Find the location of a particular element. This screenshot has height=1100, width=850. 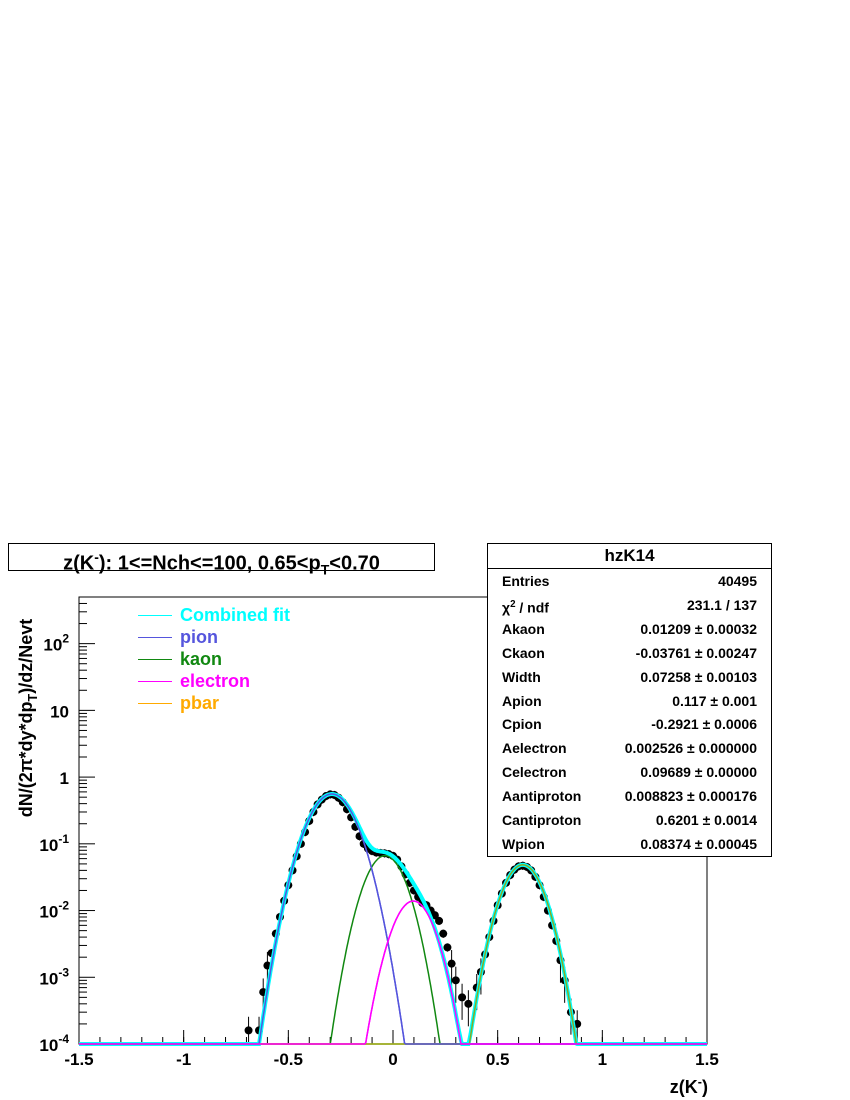

stats-value: -0.2921 ± 0.0006 is located at coordinates (704, 724).